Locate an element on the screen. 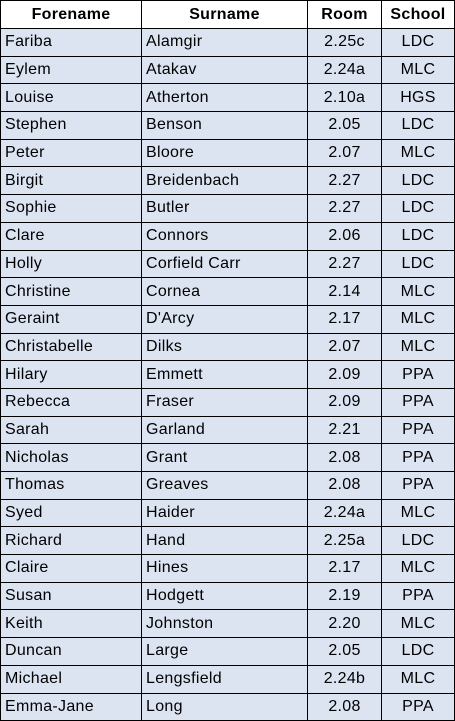  cell-surname: Hand is located at coordinates (224, 541).